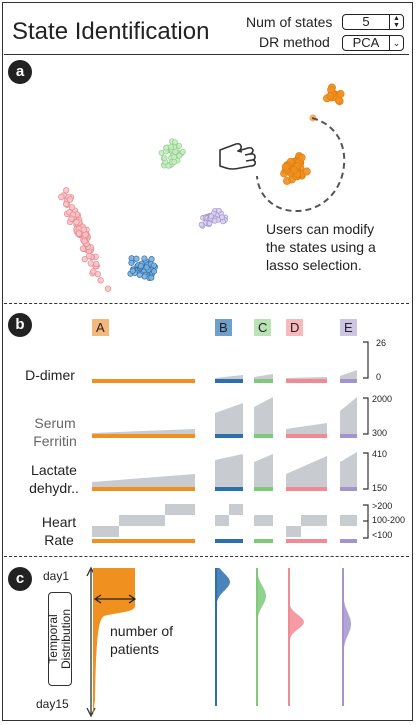 The width and height of the screenshot is (417, 725). I want to click on axis-tick: 100-200, so click(389, 520).